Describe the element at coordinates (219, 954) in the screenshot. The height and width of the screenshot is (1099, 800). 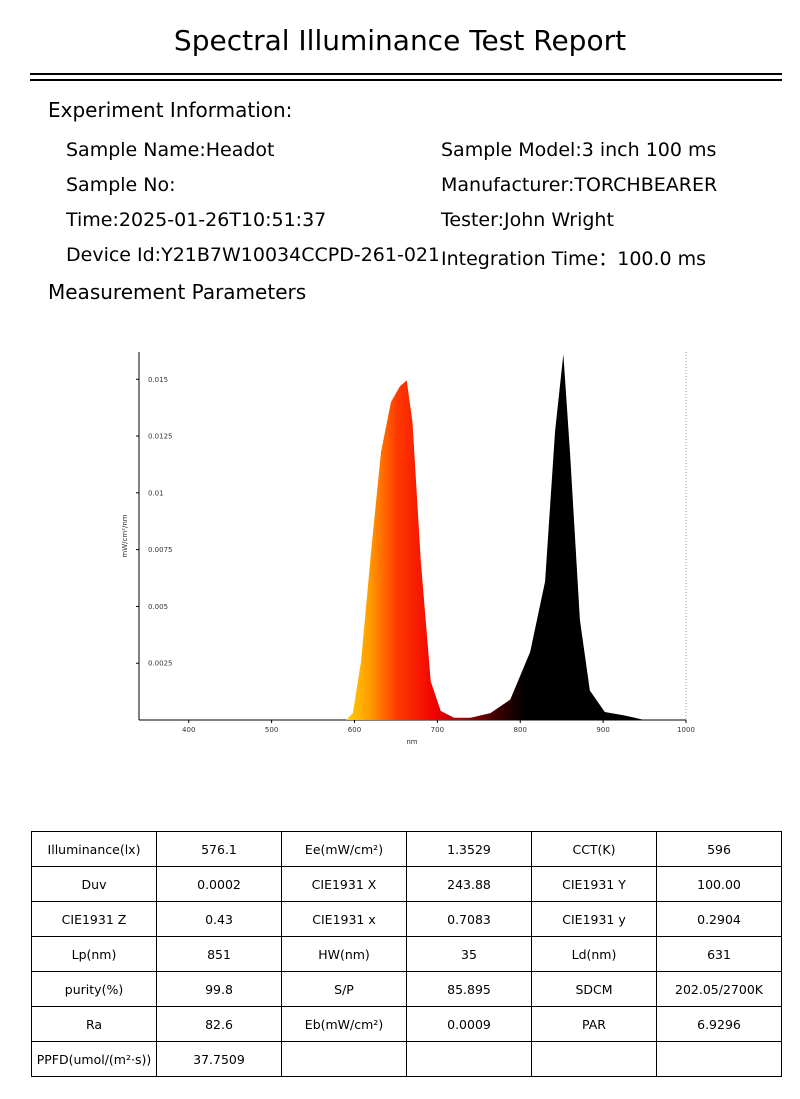
I see `table-cell: 851` at that location.